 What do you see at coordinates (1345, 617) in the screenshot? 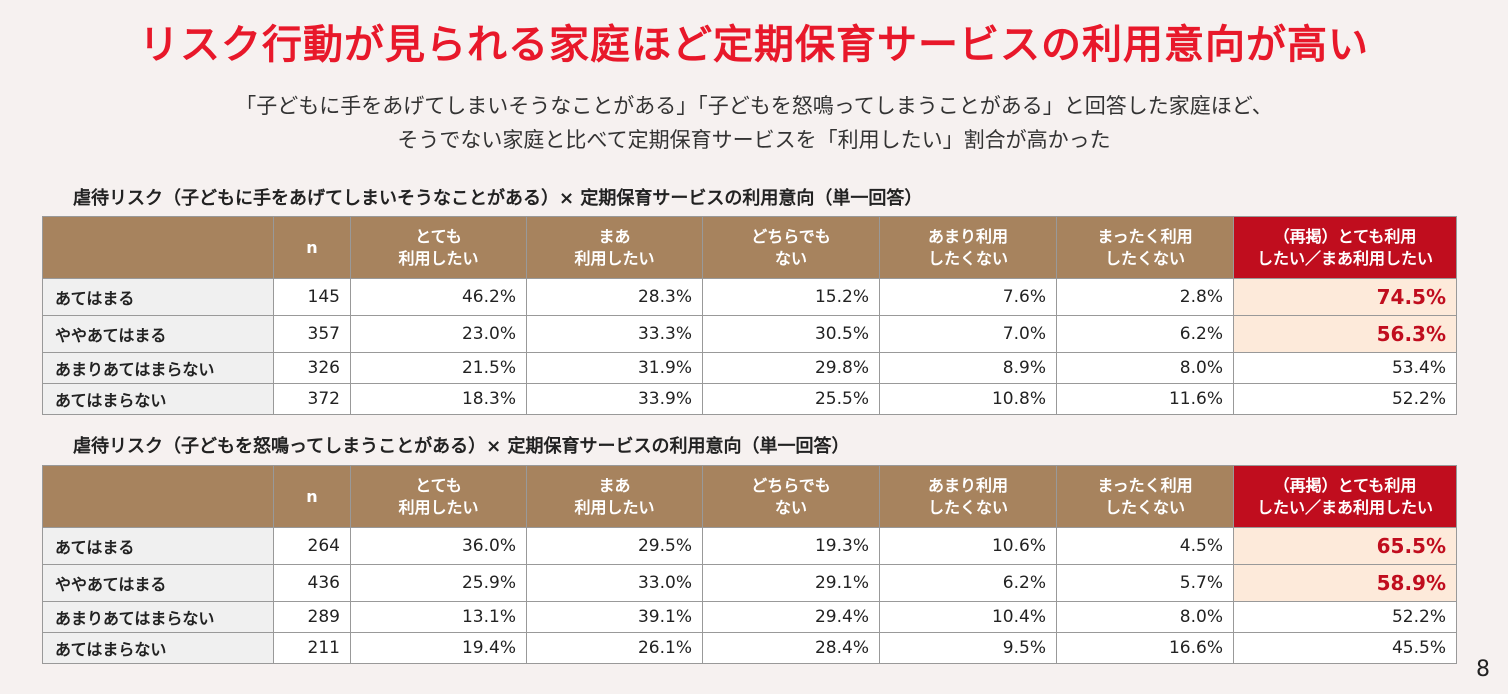
I see `cell-total: 52.2%` at bounding box center [1345, 617].